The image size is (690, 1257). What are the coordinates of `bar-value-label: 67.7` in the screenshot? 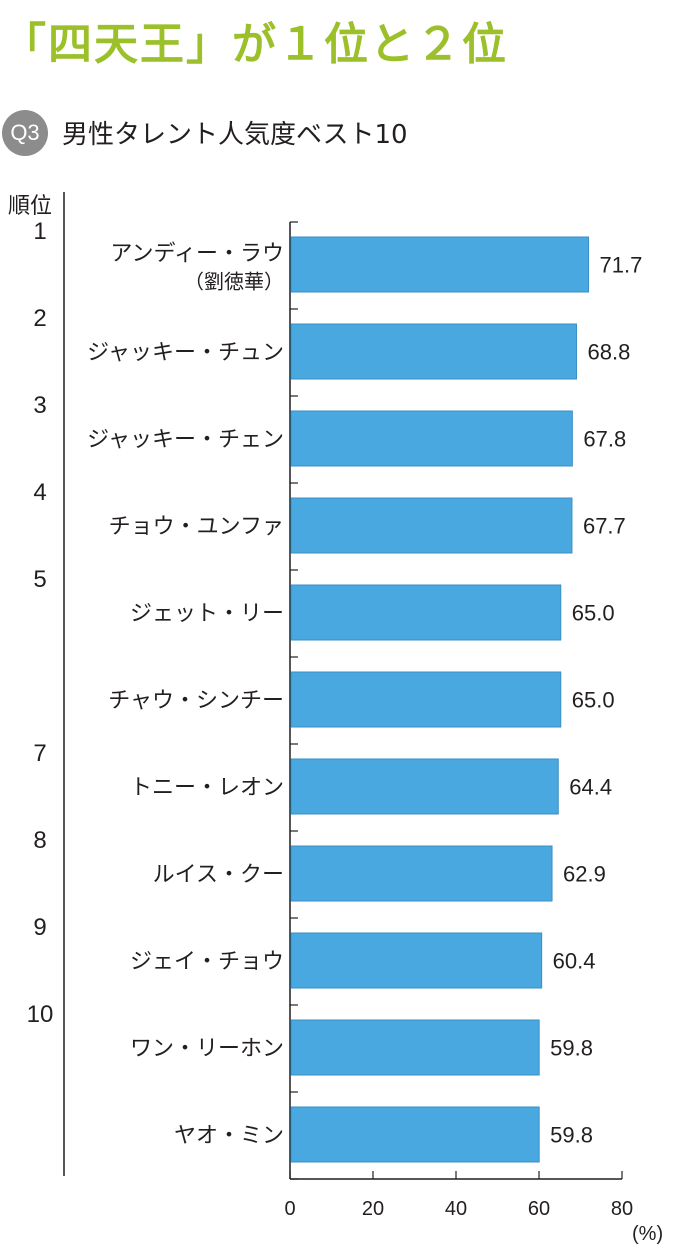 It's located at (604, 526).